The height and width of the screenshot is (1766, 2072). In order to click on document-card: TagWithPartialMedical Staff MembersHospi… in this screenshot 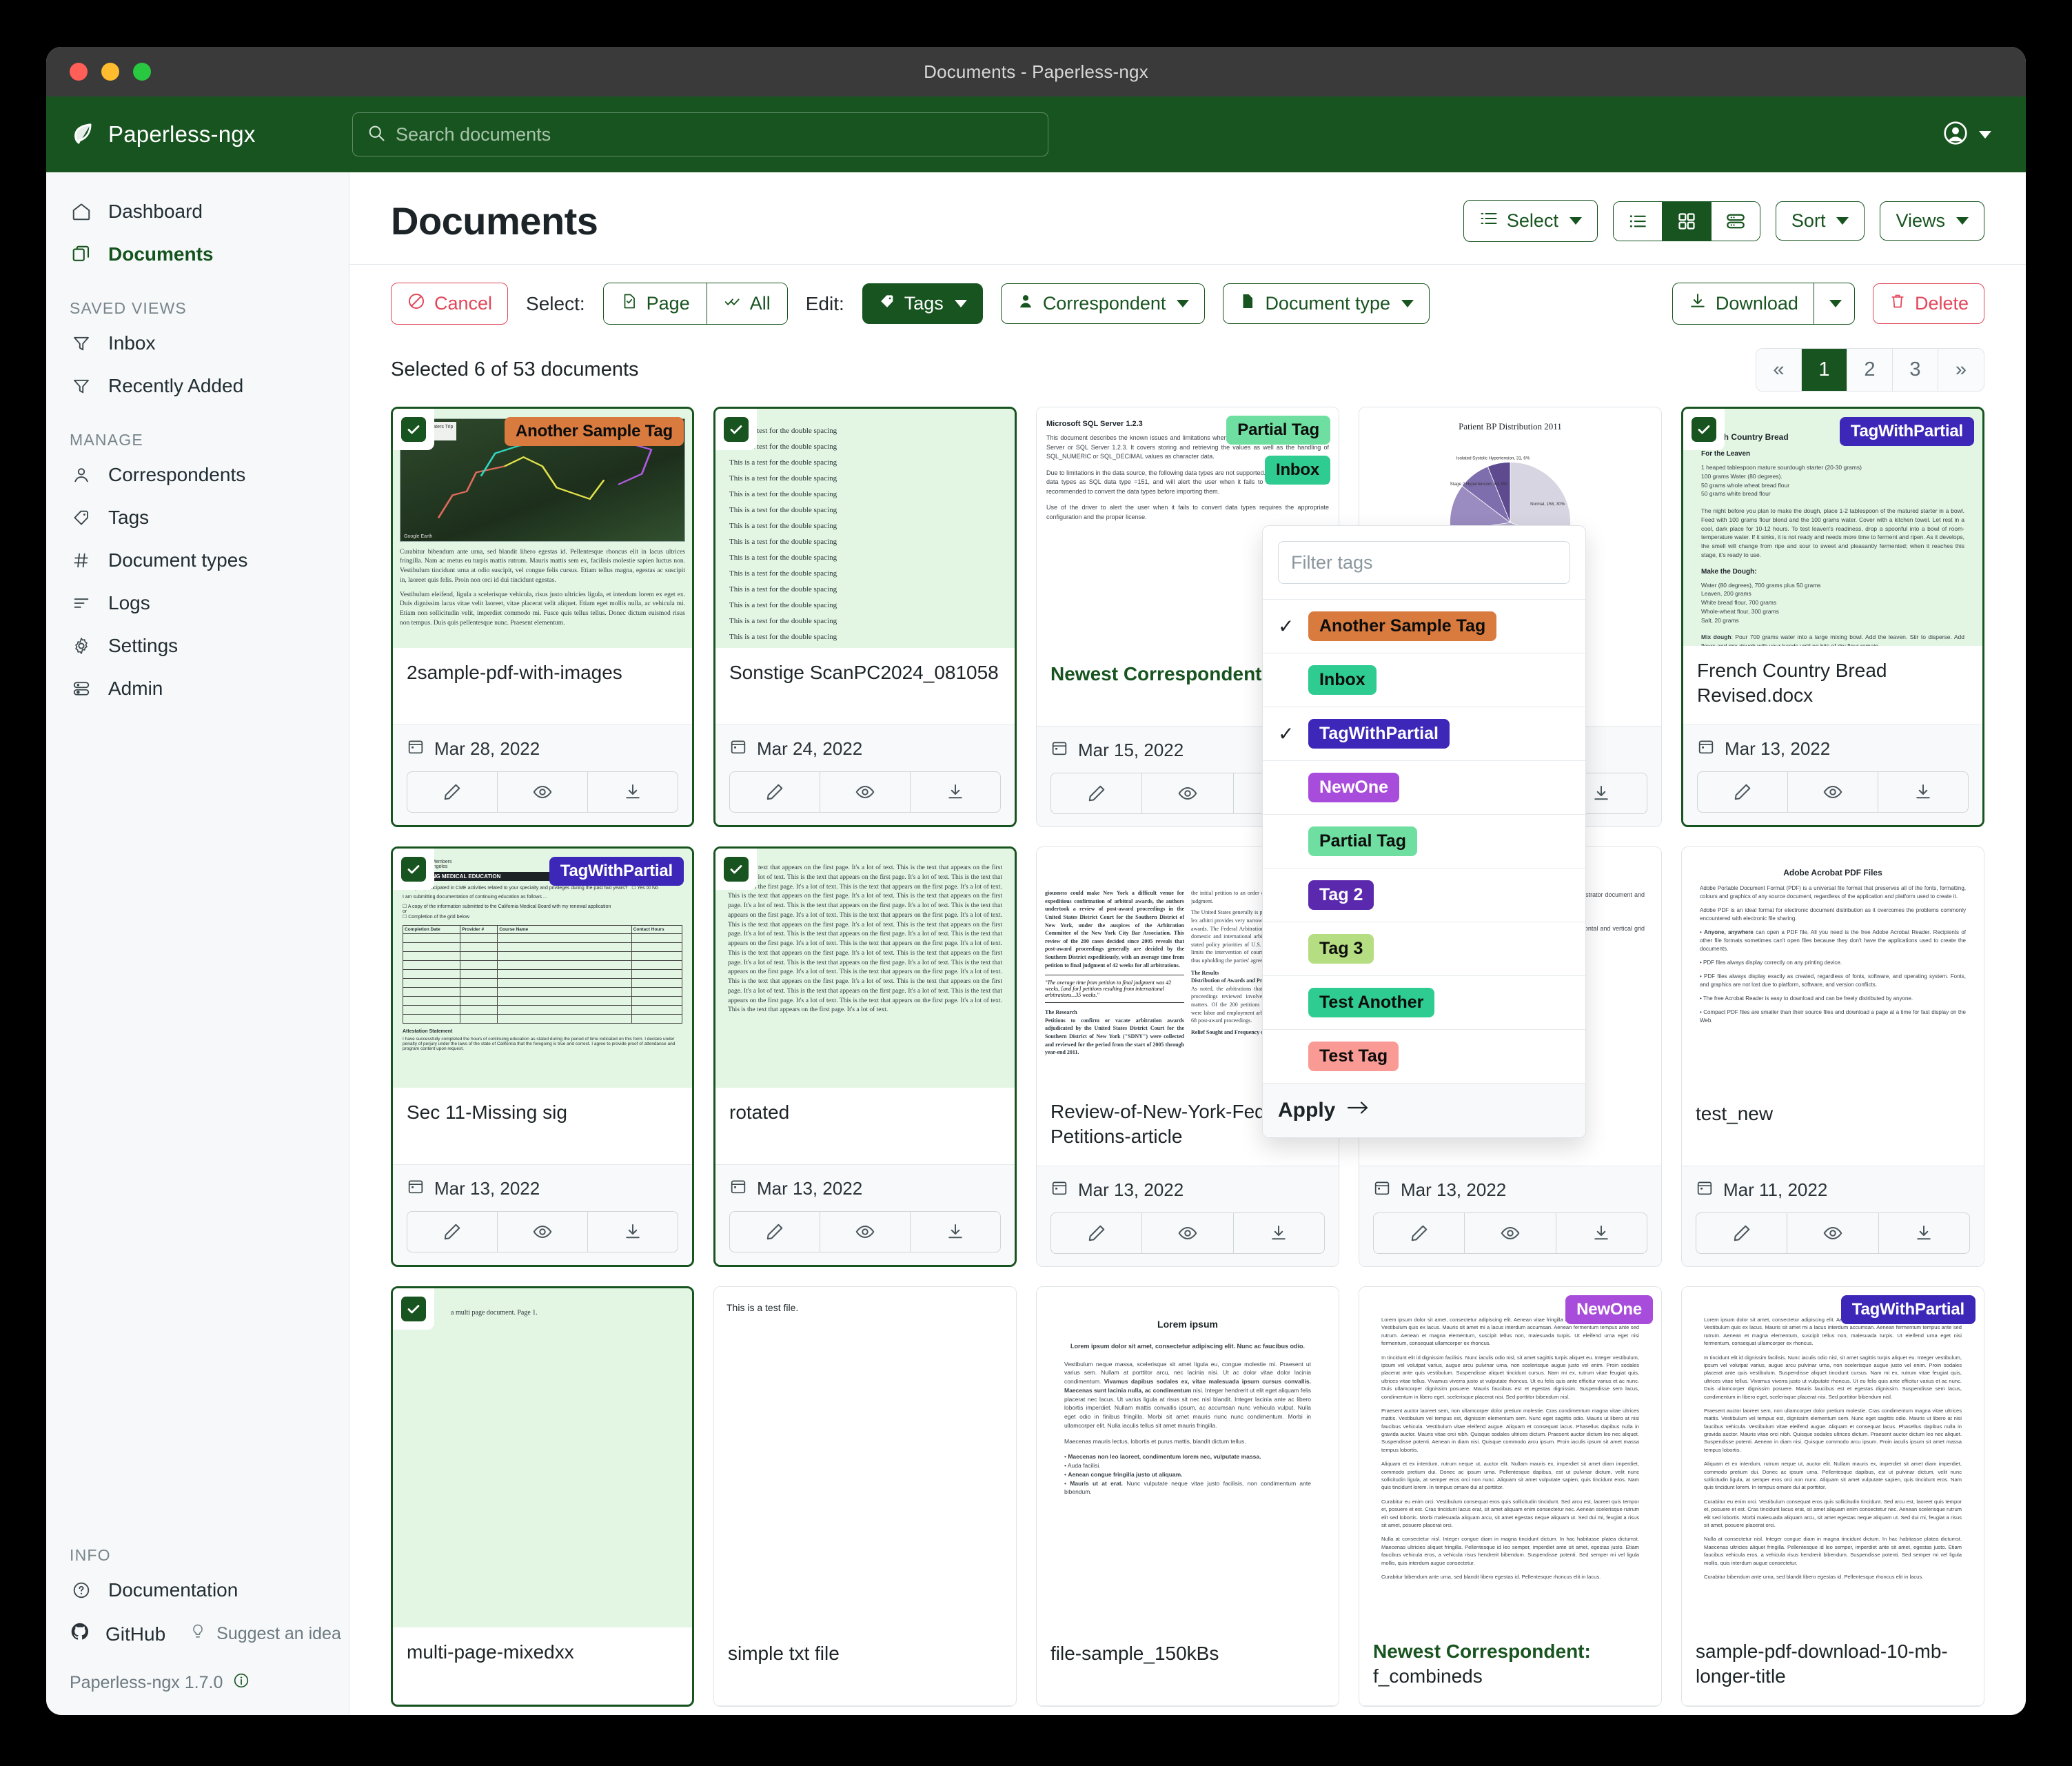, I will do `click(542, 1056)`.